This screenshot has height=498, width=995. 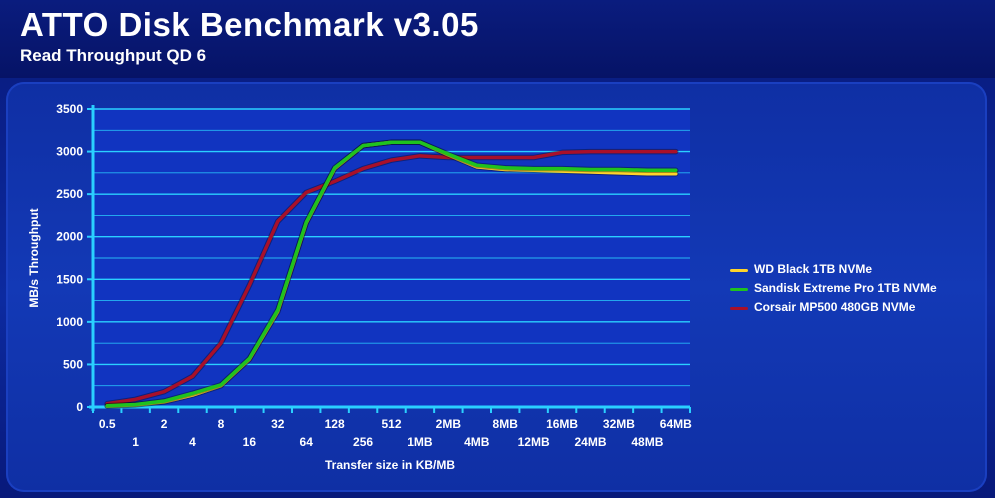 I want to click on y-tick-label: 2000, so click(x=69, y=237).